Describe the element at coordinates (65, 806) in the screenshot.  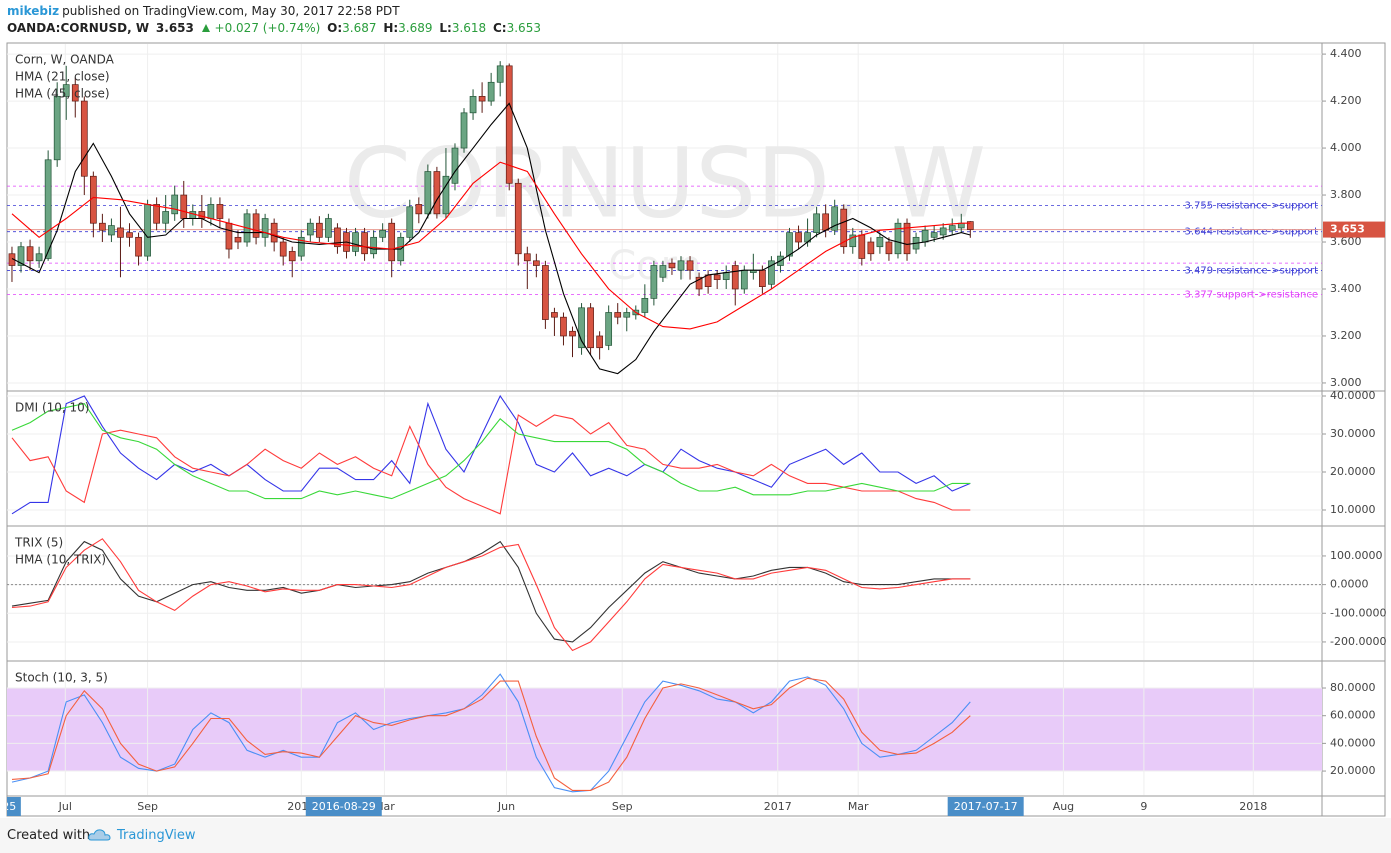
I see `x-tick-label: Jul` at that location.